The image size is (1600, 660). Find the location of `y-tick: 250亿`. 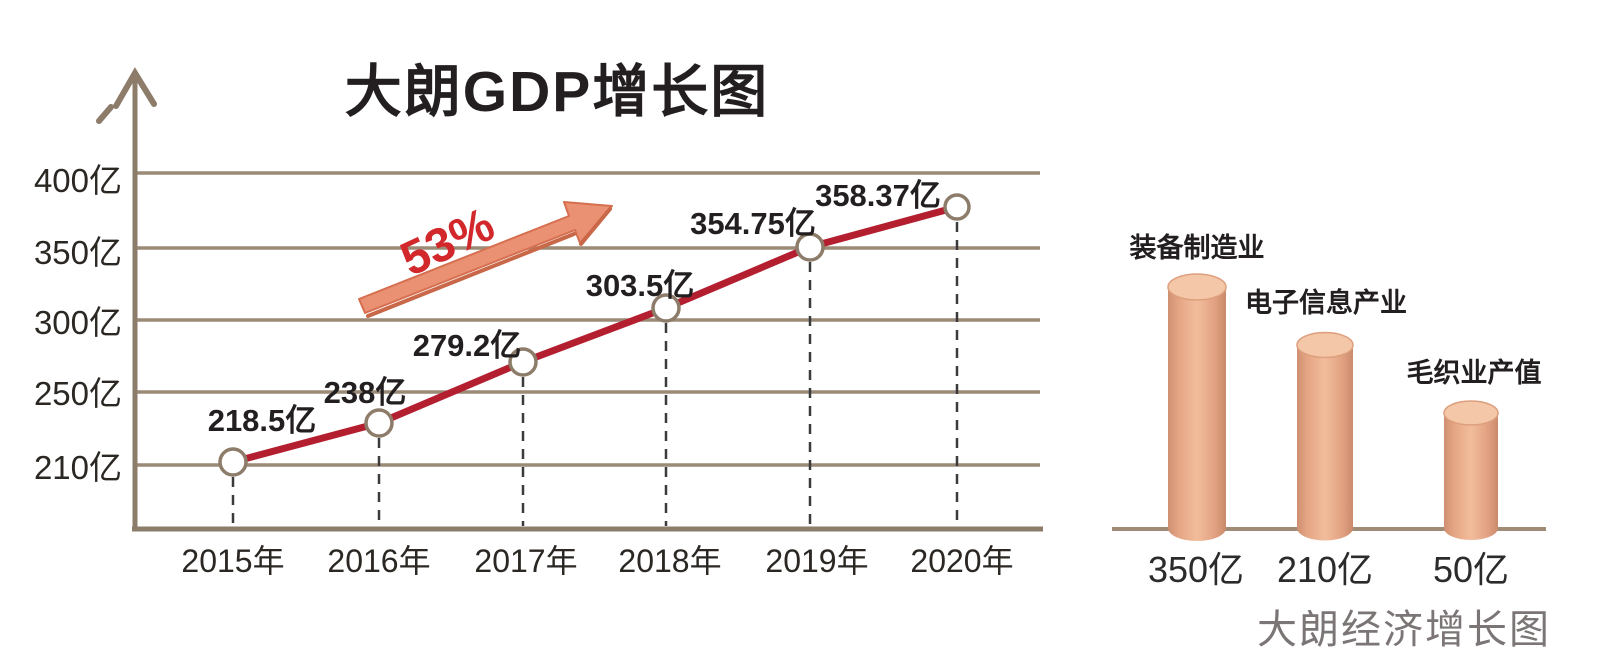

y-tick: 250亿 is located at coordinates (78, 393).